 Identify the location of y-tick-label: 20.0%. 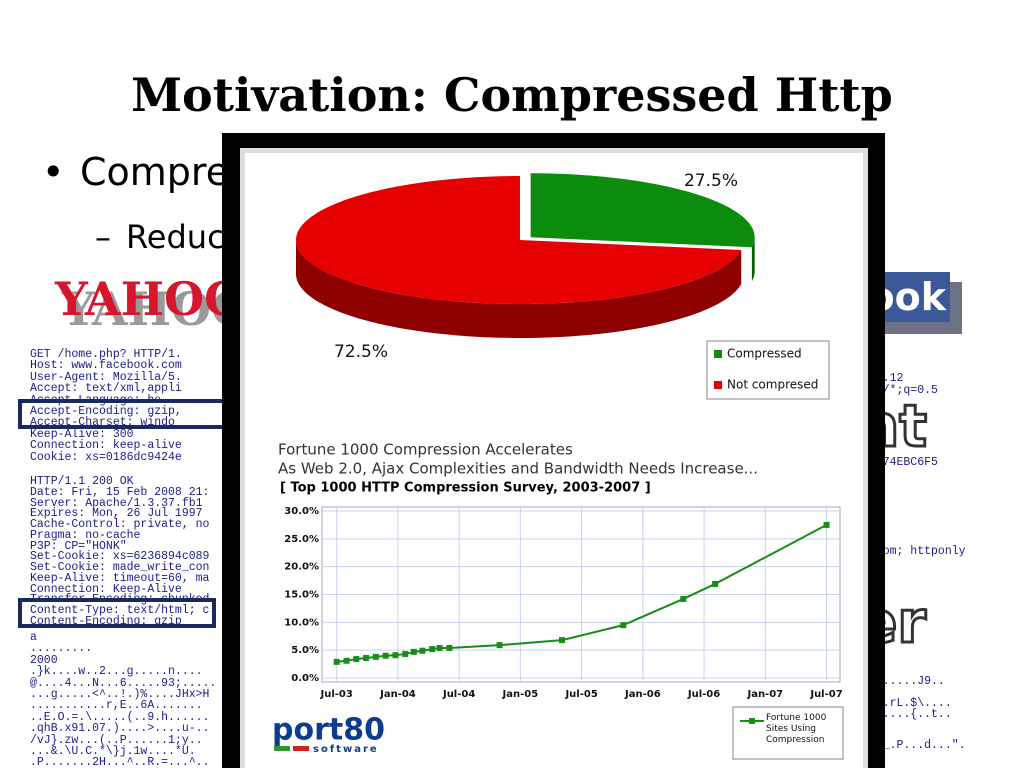
(301, 567).